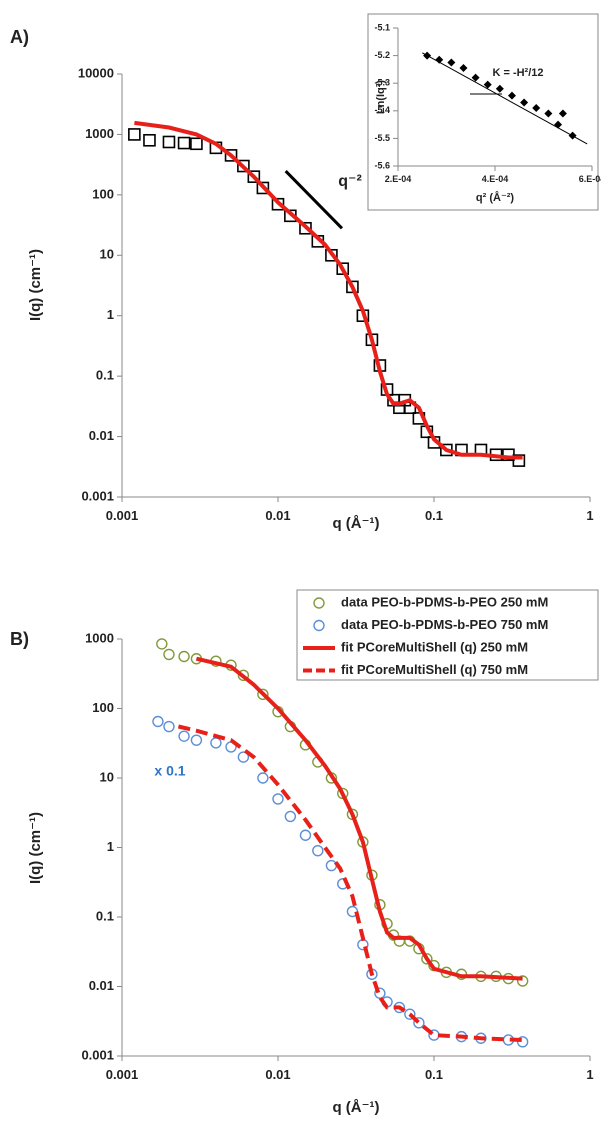  Describe the element at coordinates (19, 639) in the screenshot. I see `panel-label: B)` at that location.